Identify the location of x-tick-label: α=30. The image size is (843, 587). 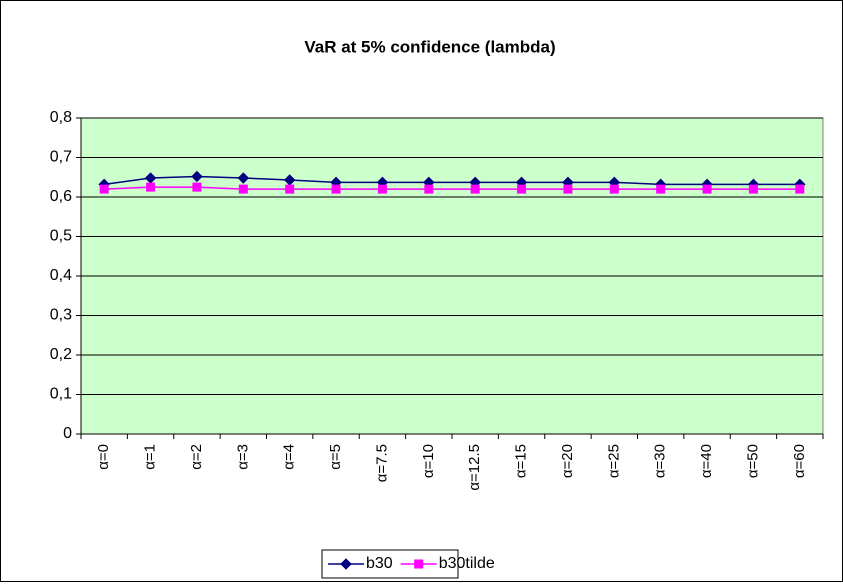
(660, 461).